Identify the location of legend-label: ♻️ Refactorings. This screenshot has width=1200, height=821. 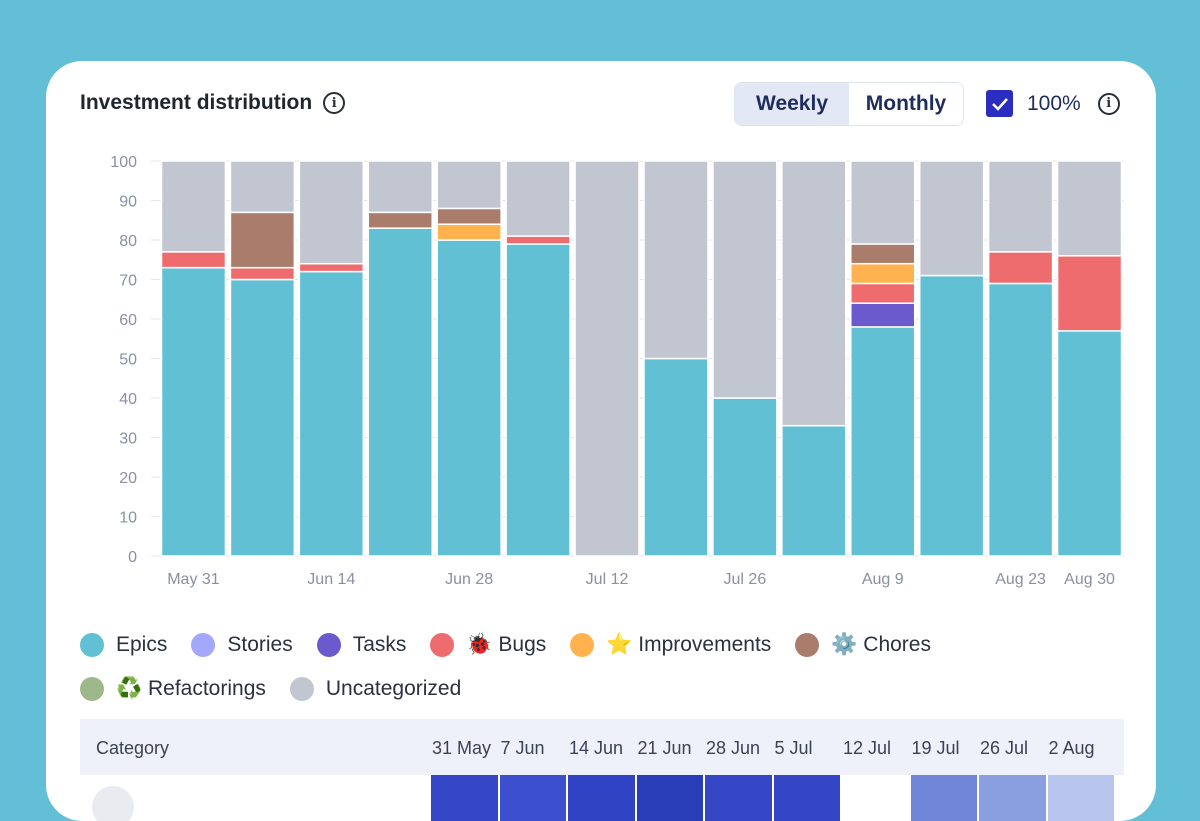
(191, 688).